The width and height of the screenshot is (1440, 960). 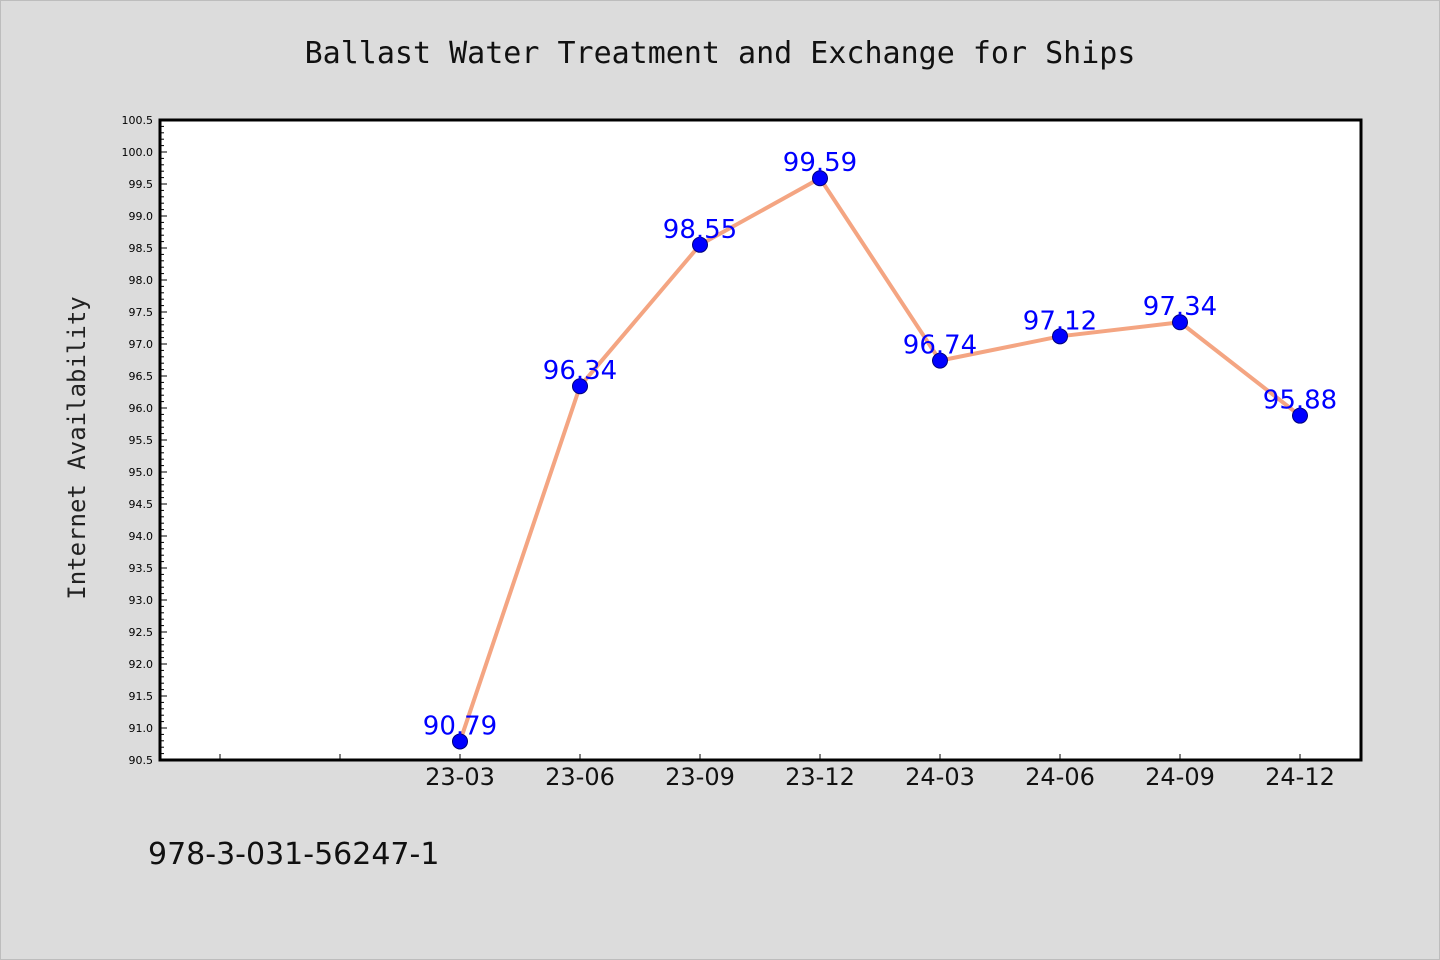 What do you see at coordinates (138, 120) in the screenshot?
I see `y-tick-label: 100.5` at bounding box center [138, 120].